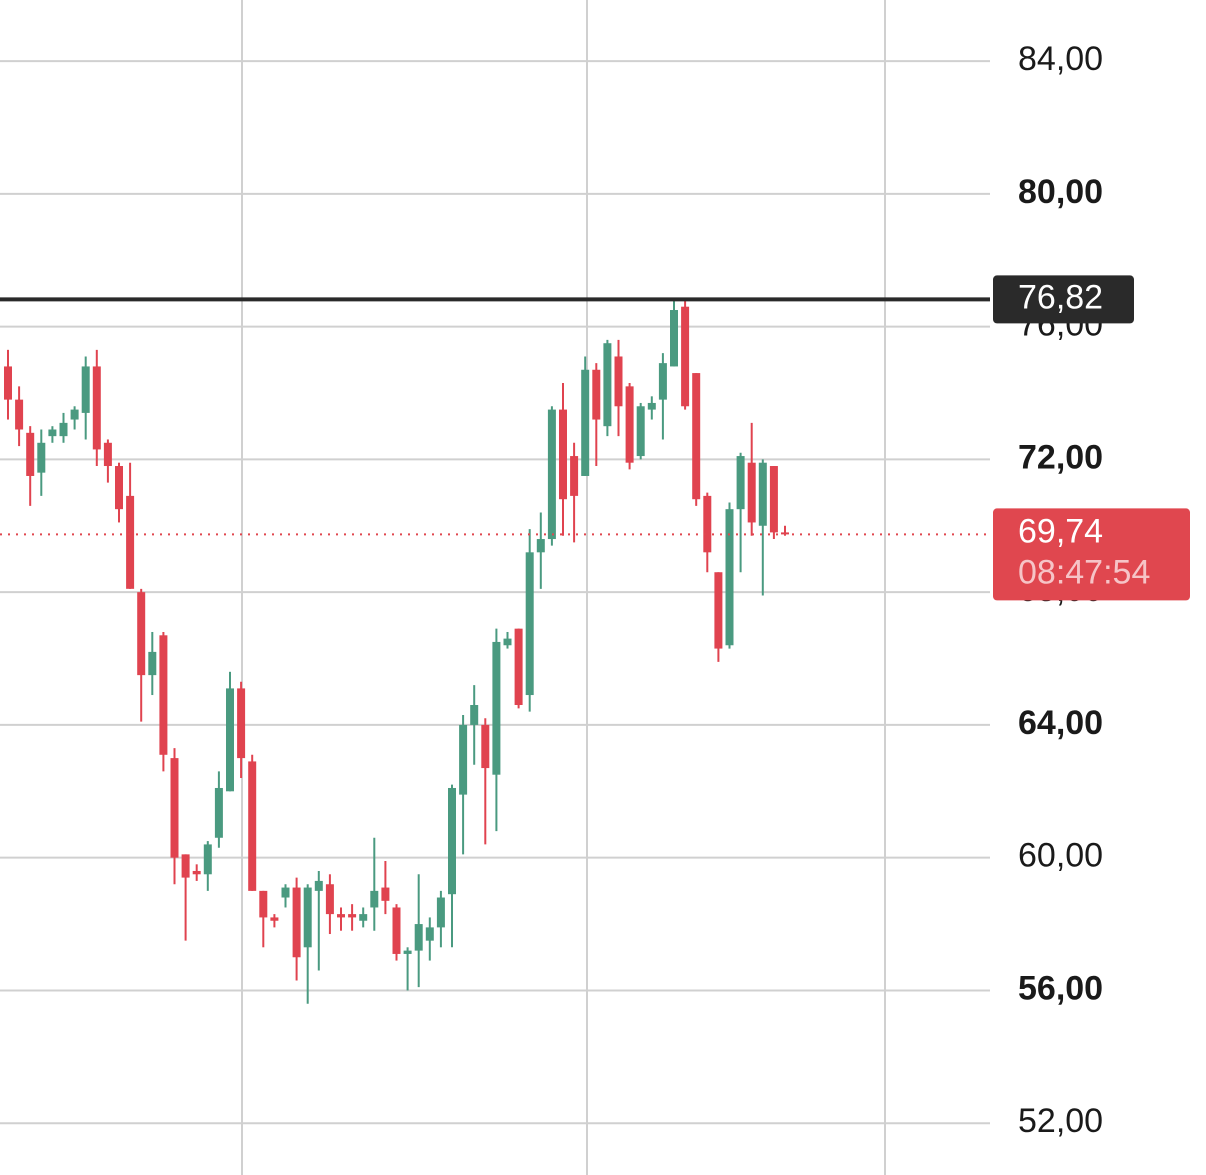 The width and height of the screenshot is (1206, 1175). What do you see at coordinates (1060, 457) in the screenshot?
I see `y-tick-label: 72,00` at bounding box center [1060, 457].